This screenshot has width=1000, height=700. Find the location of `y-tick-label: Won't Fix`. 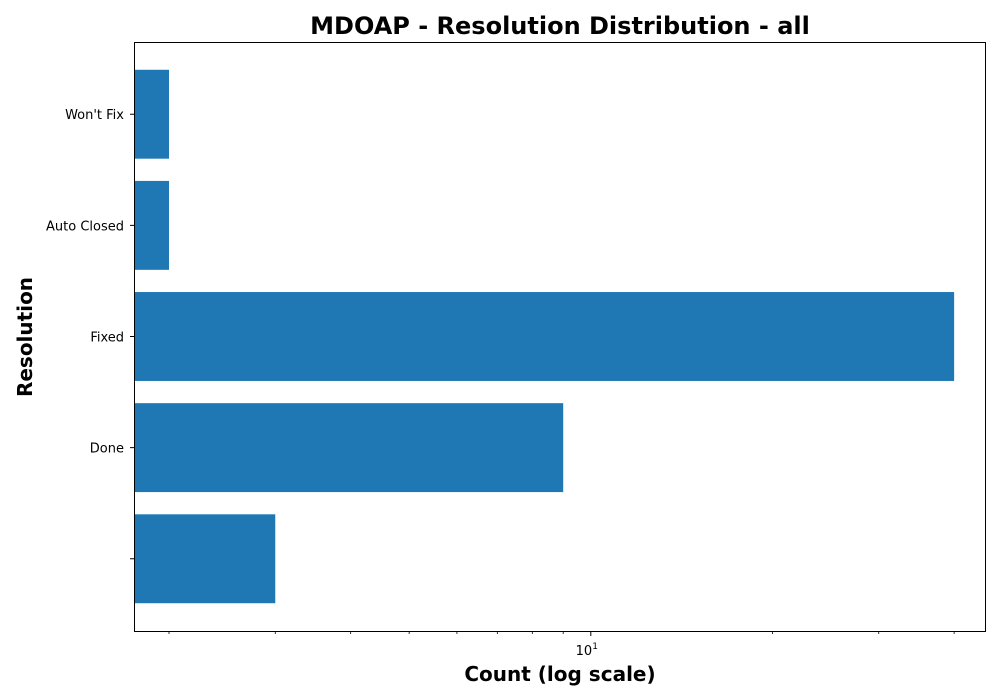

y-tick-label: Won't Fix is located at coordinates (94, 115).